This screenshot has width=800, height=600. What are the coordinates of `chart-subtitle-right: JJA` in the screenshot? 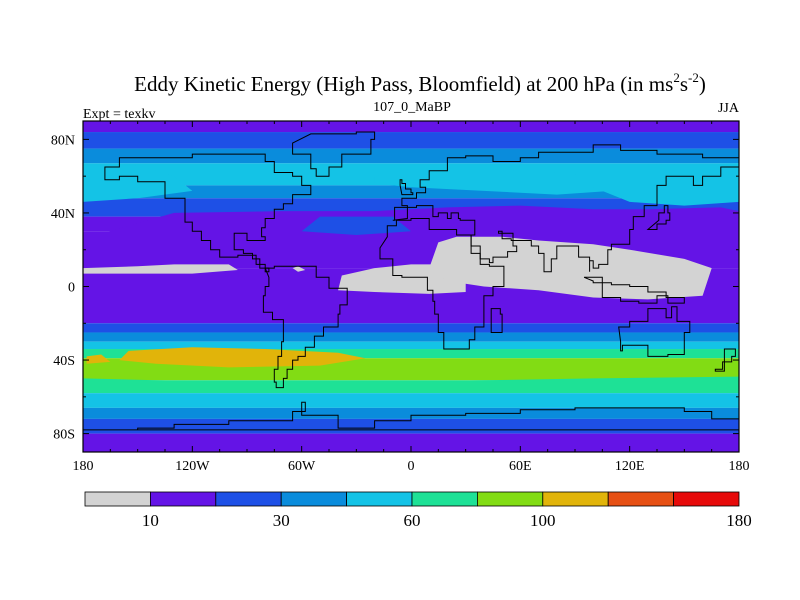 It's located at (729, 108).